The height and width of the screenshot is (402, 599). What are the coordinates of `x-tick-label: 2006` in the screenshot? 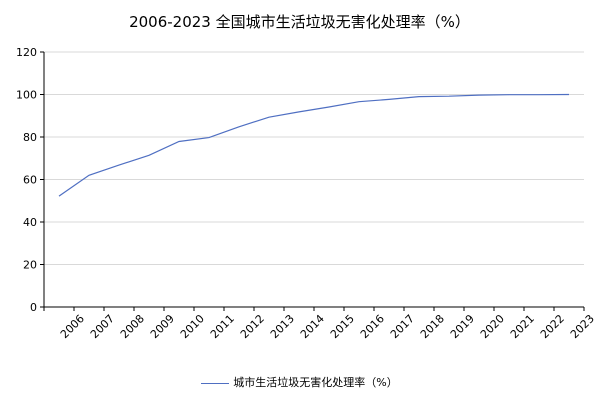 It's located at (72, 326).